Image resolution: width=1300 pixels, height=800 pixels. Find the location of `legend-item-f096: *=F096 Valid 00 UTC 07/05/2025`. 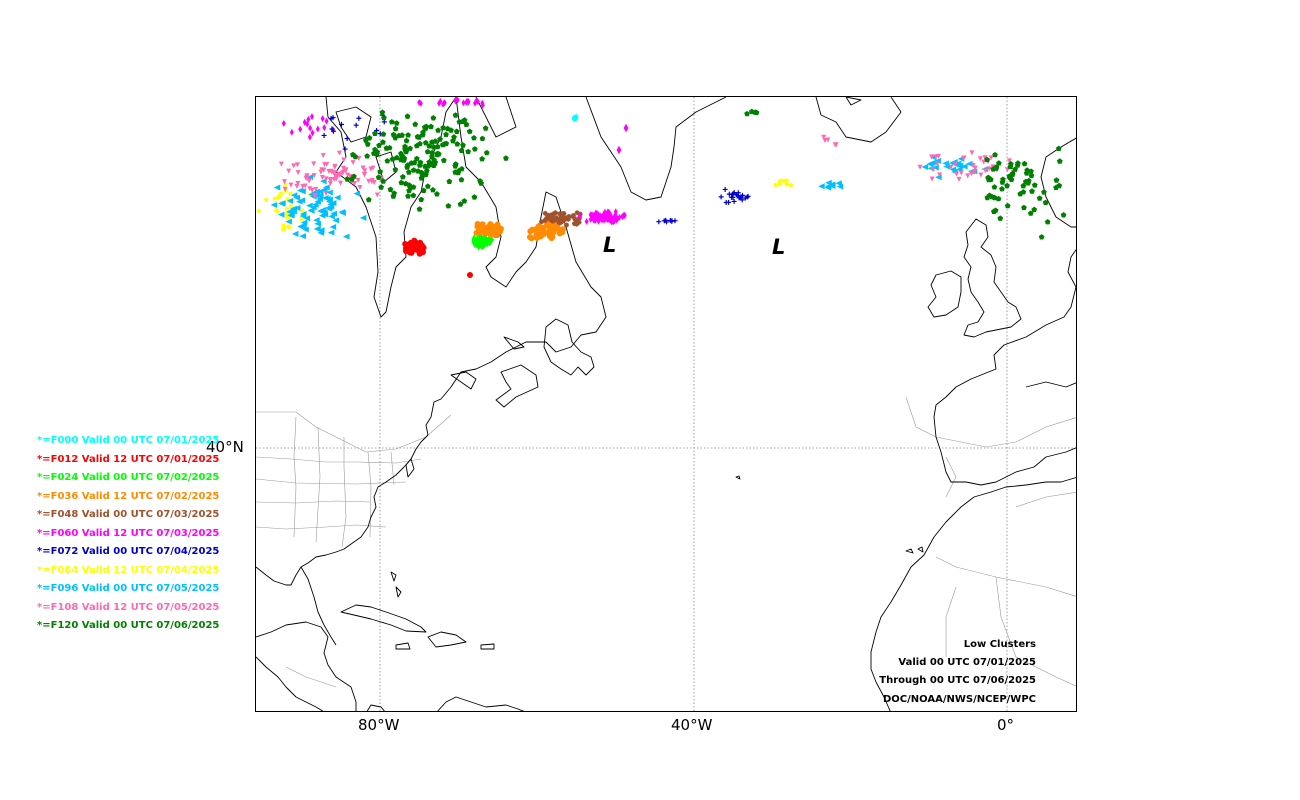

legend-item-f096: *=F096 Valid 00 UTC 07/05/2025 is located at coordinates (128, 588).